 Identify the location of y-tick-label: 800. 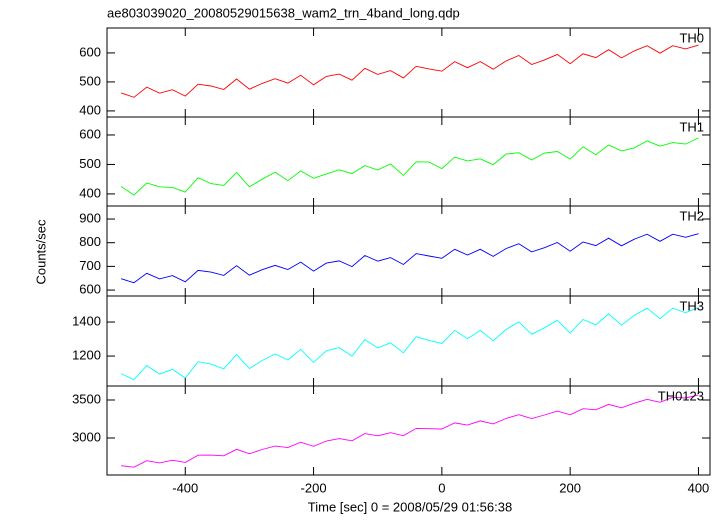
(90, 241).